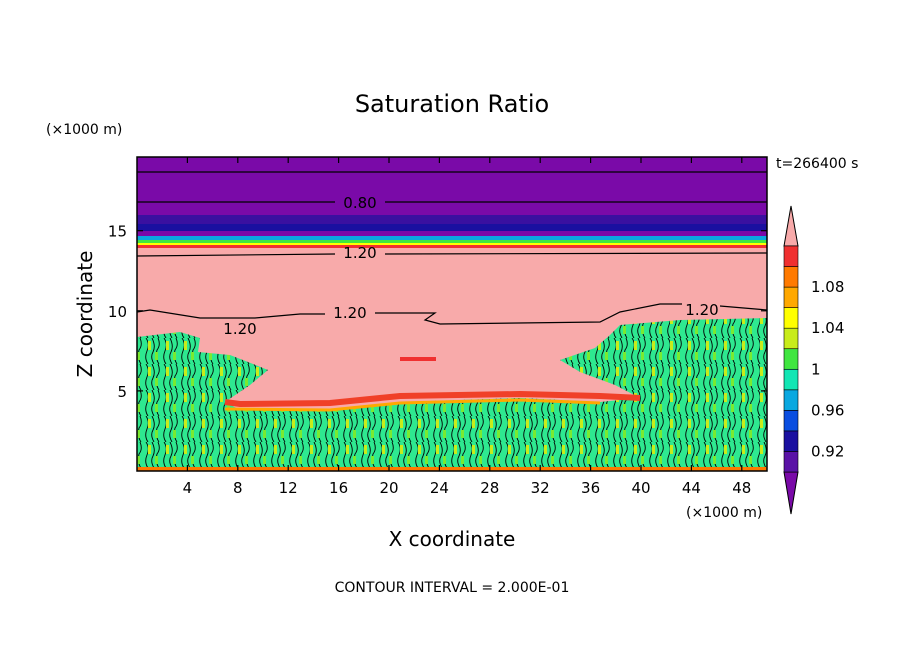 This screenshot has height=658, width=904. What do you see at coordinates (724, 513) in the screenshot?
I see `x-unit-label: (×1000 m)` at bounding box center [724, 513].